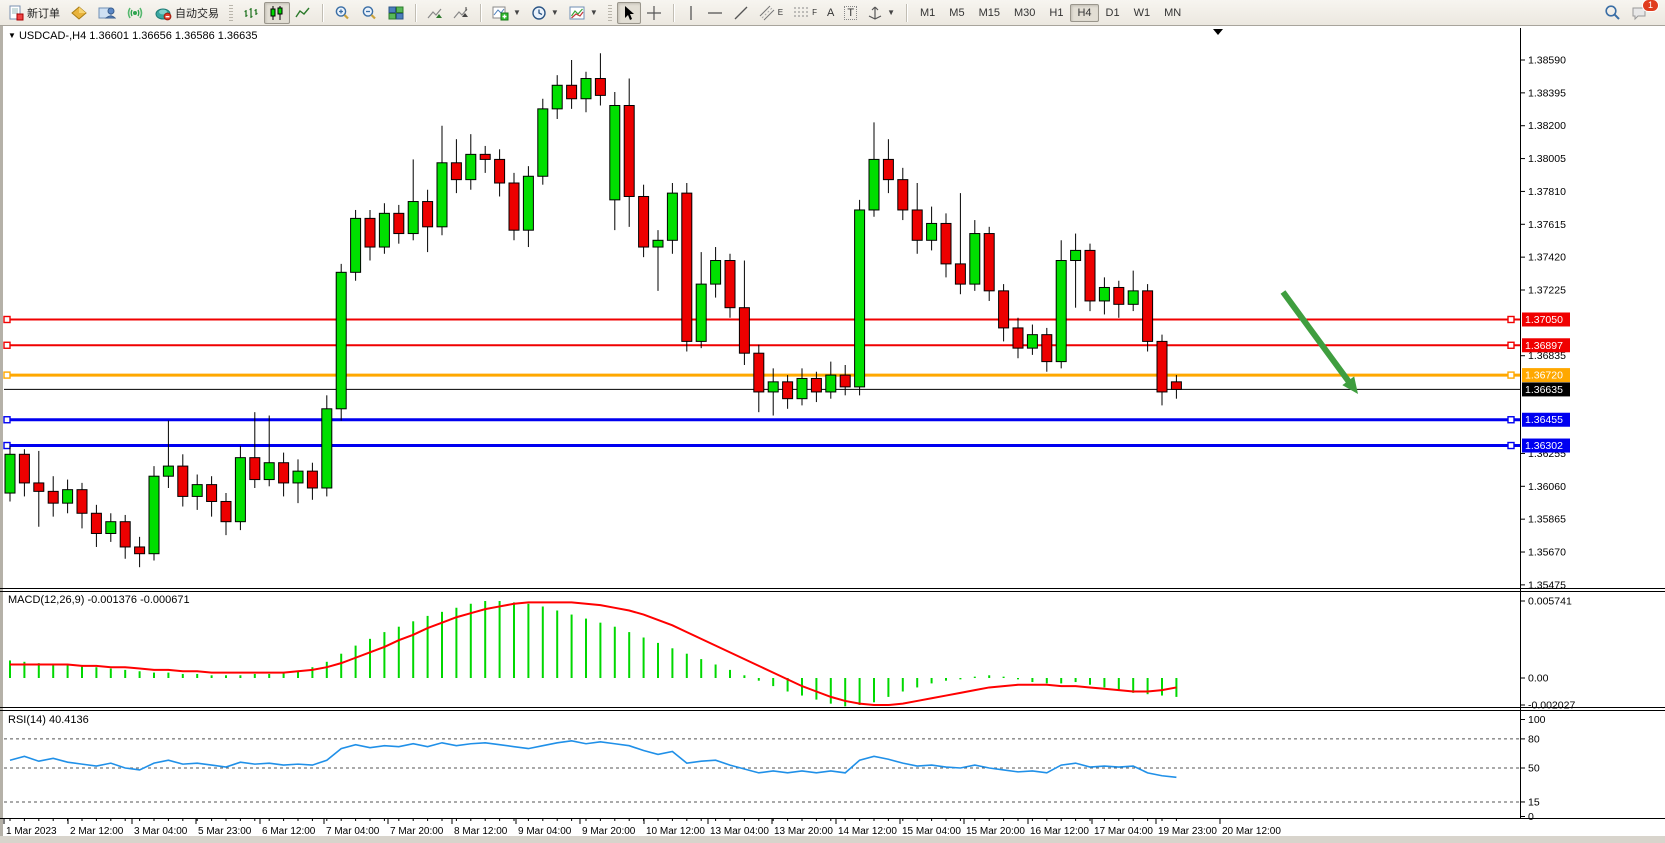 The image size is (1665, 843). Describe the element at coordinates (1024, 12) in the screenshot. I see `timeframe-m30-button: M30` at that location.